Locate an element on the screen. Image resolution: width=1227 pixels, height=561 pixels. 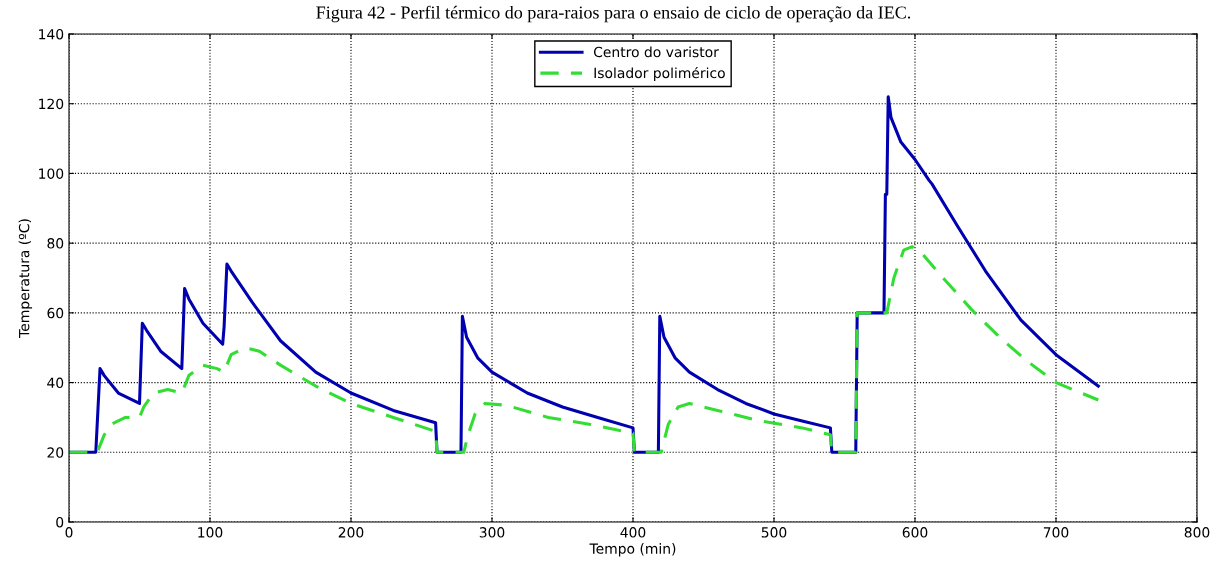
chart-title: Figura 42 - Perfil térmico do para-raios para o ensaio de ciclo de operação da IEC. is located at coordinates (613, 14).